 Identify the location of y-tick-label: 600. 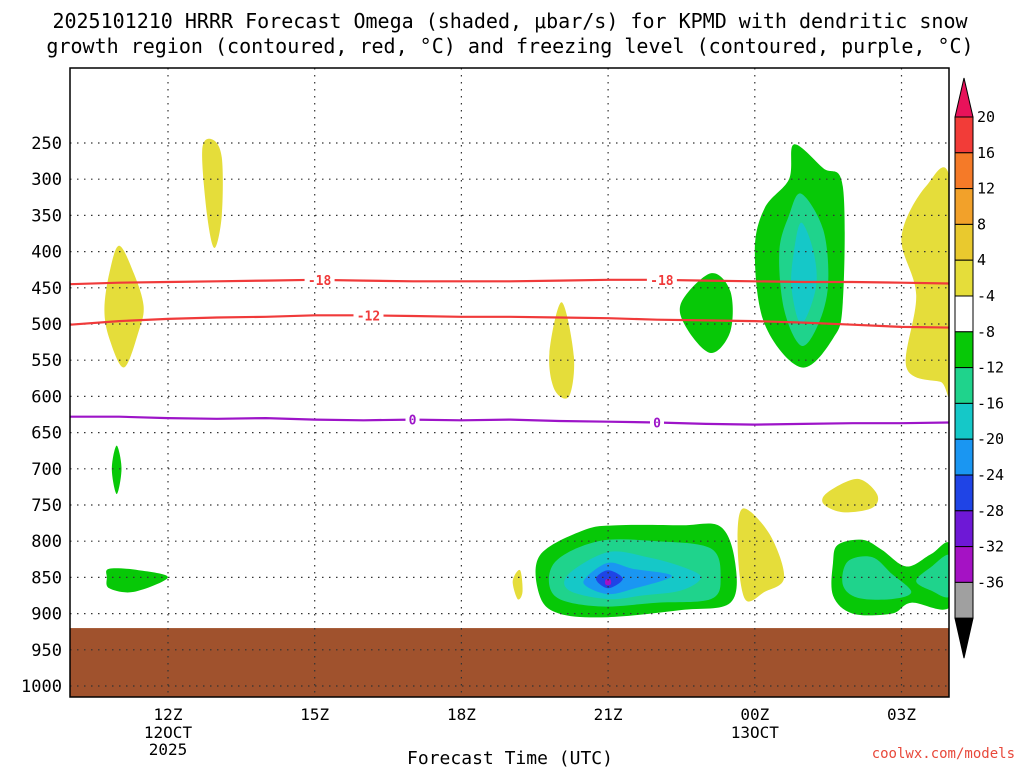
(46, 397).